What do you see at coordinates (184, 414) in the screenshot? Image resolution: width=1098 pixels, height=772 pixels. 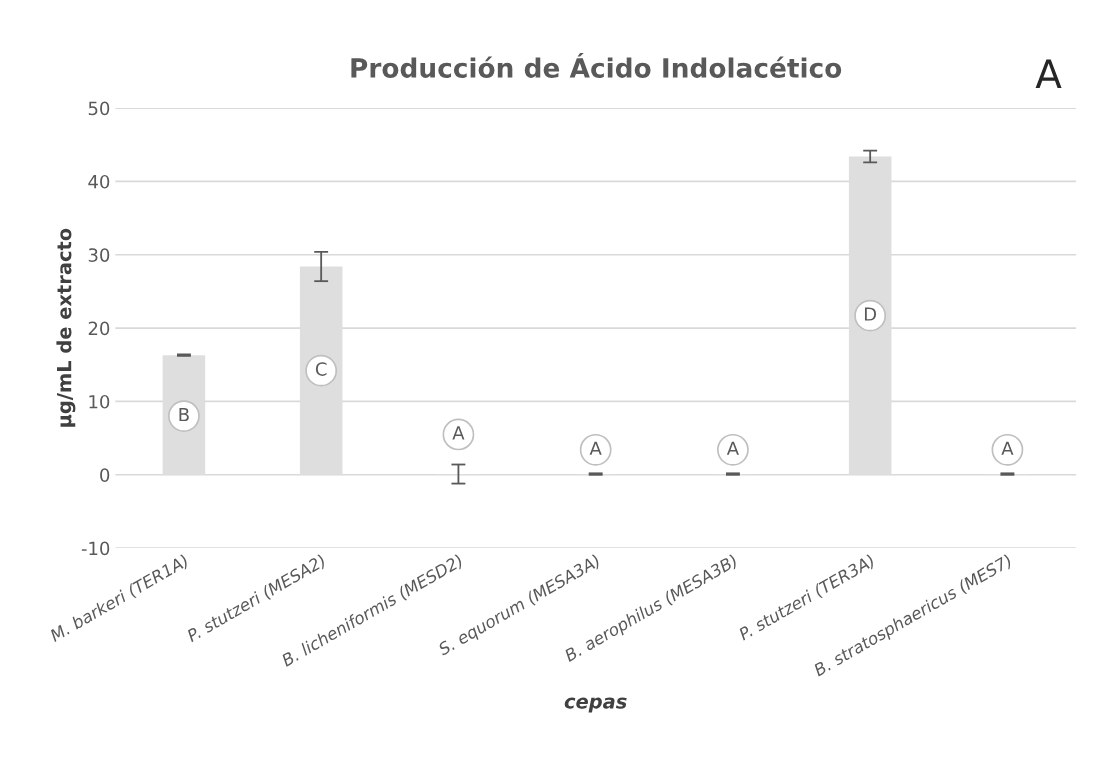 I see `annotation: B` at bounding box center [184, 414].